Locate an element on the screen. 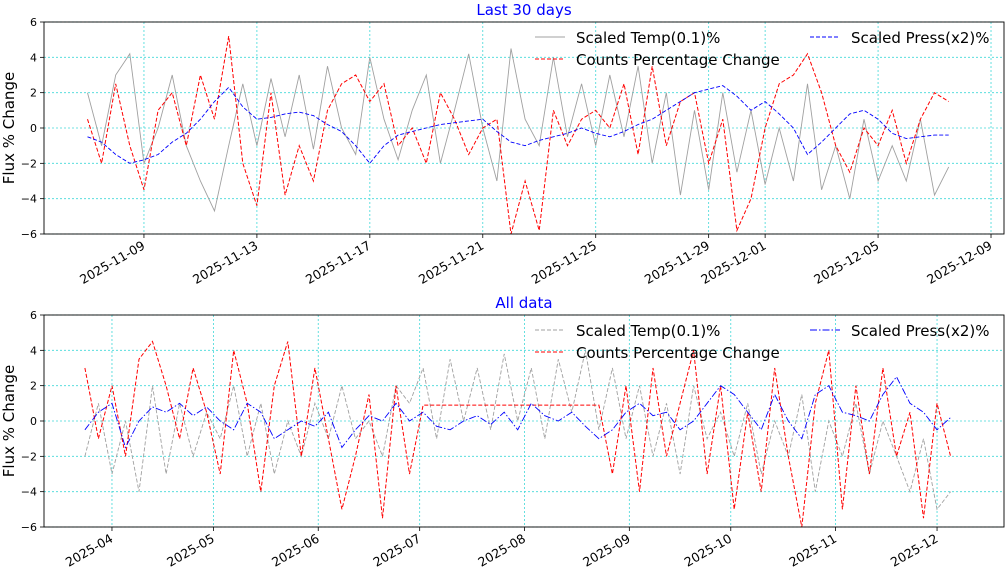  x-tick-label: 2025-04 is located at coordinates (89, 550).